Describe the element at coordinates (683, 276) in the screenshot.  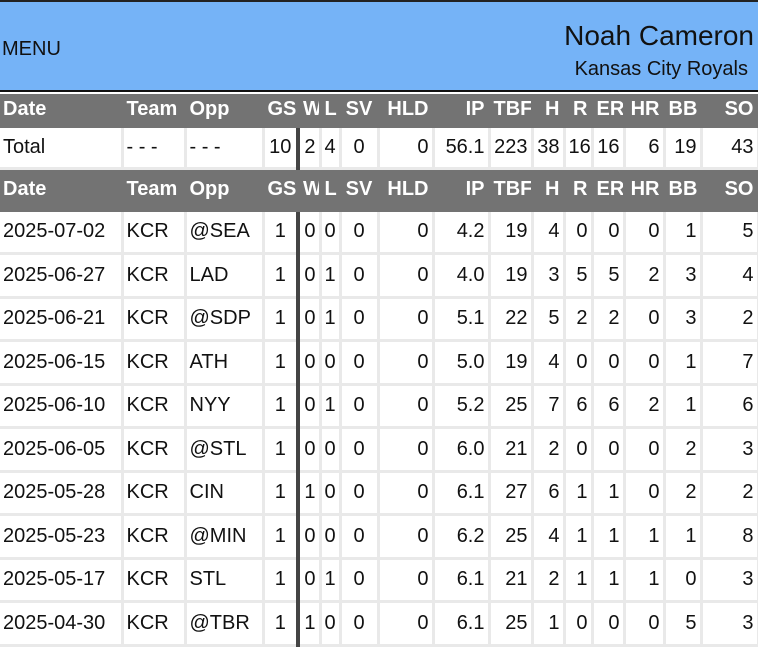
I see `bb-cell: 3` at that location.